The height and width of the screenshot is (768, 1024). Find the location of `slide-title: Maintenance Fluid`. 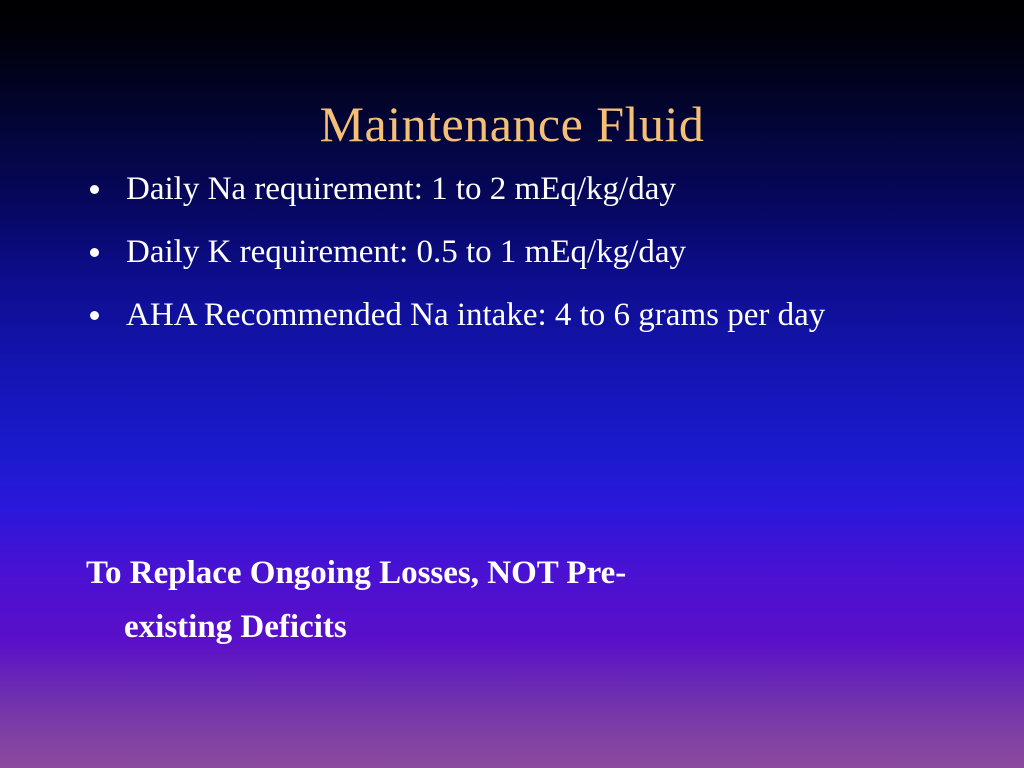

slide-title: Maintenance Fluid is located at coordinates (512, 123).